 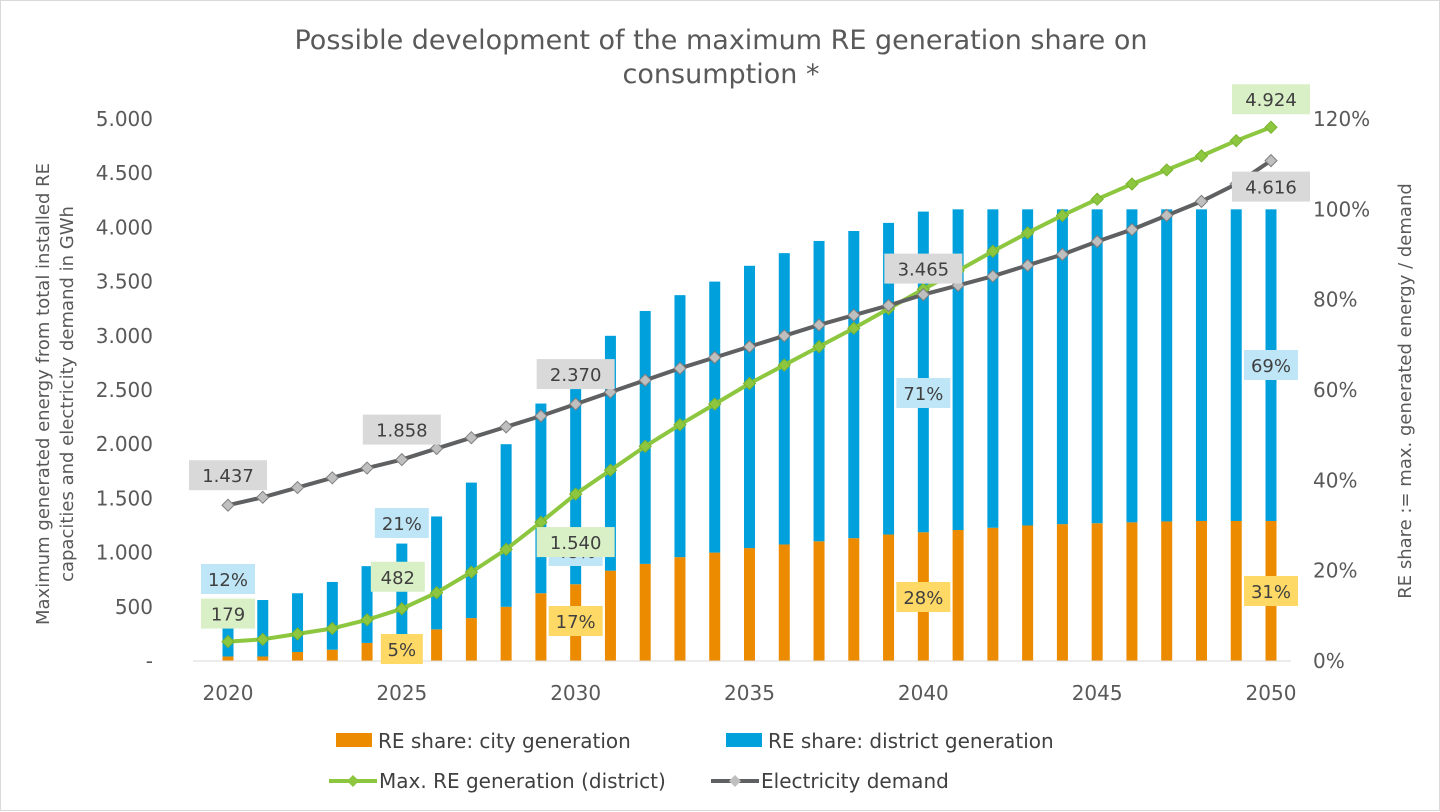 What do you see at coordinates (1335, 300) in the screenshot?
I see `y2-tick-label: 80%` at bounding box center [1335, 300].